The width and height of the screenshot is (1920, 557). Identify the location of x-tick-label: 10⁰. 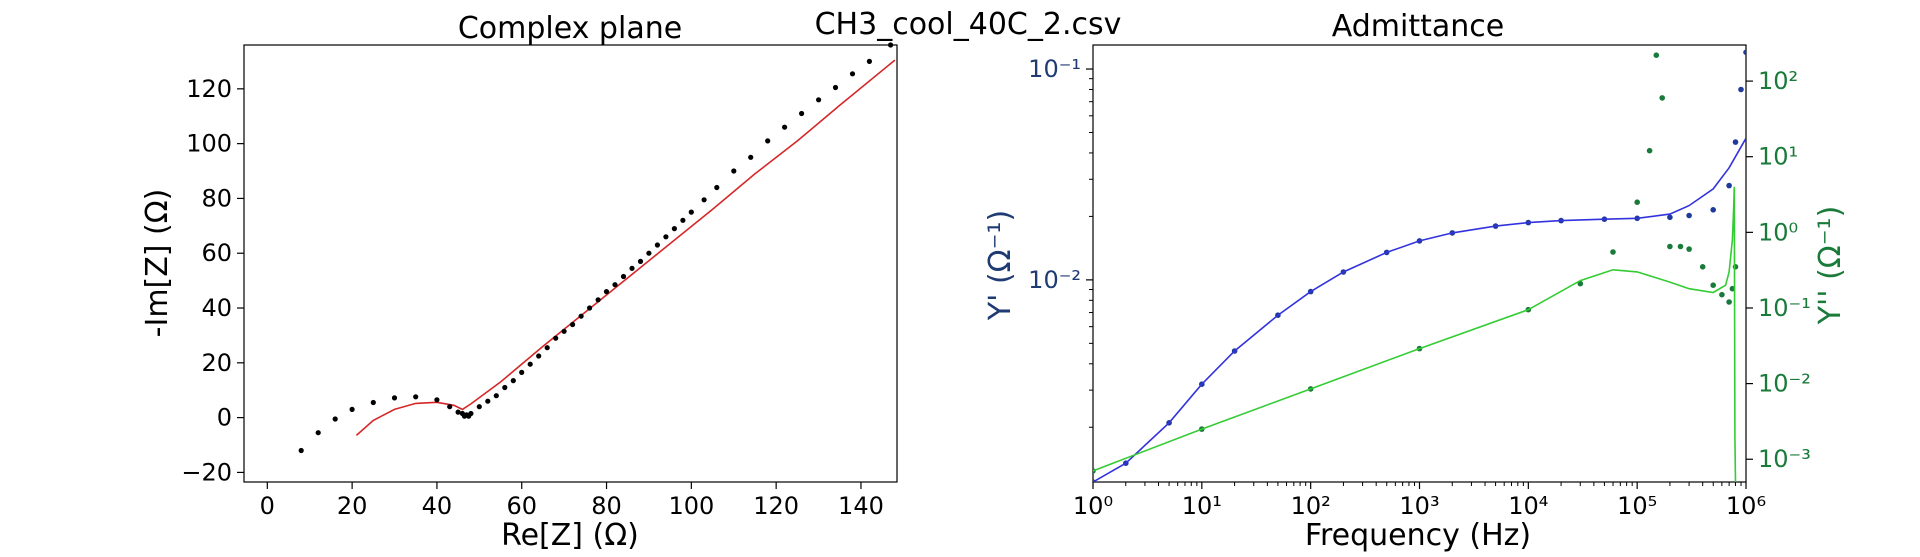
(1093, 506).